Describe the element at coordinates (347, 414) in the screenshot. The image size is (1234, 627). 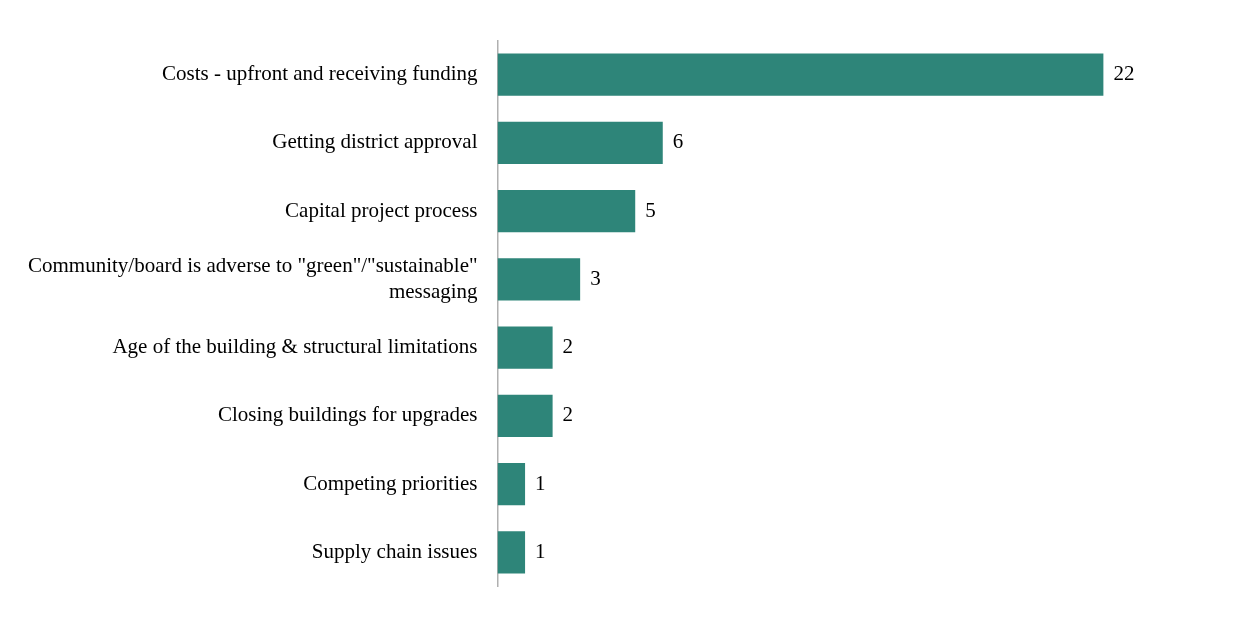
I see `y-tick-label: Closing buildings for upgrades` at that location.